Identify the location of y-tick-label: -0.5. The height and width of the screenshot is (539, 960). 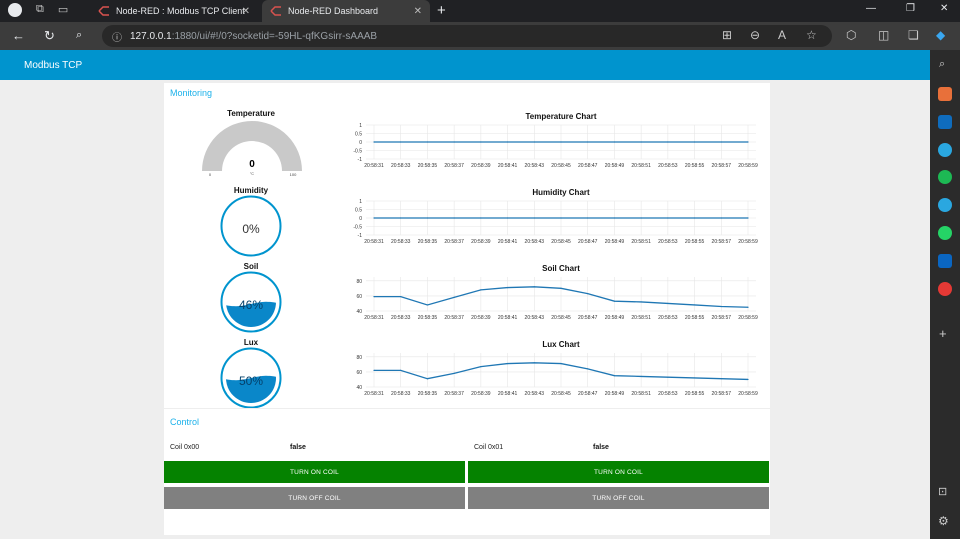
(357, 152).